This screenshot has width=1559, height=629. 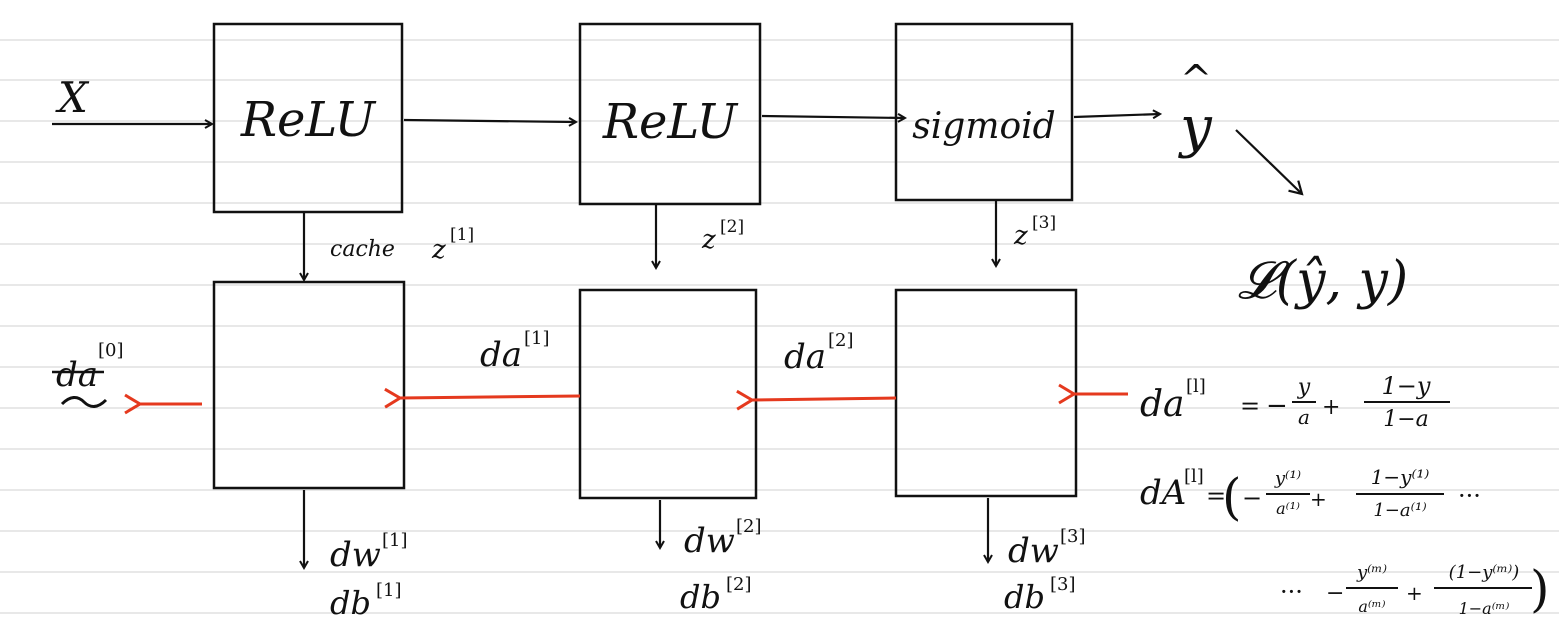 I want to click on layer-3-backward-box, so click(x=986, y=393).